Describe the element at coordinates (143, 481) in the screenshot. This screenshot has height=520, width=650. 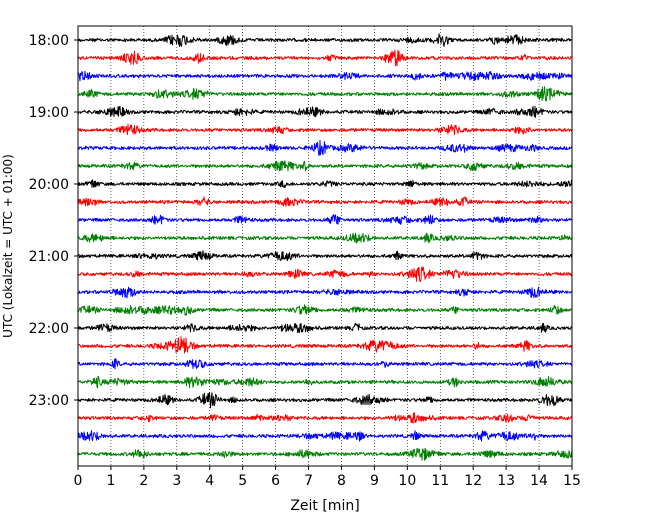
I see `x-tick-label: 2` at that location.